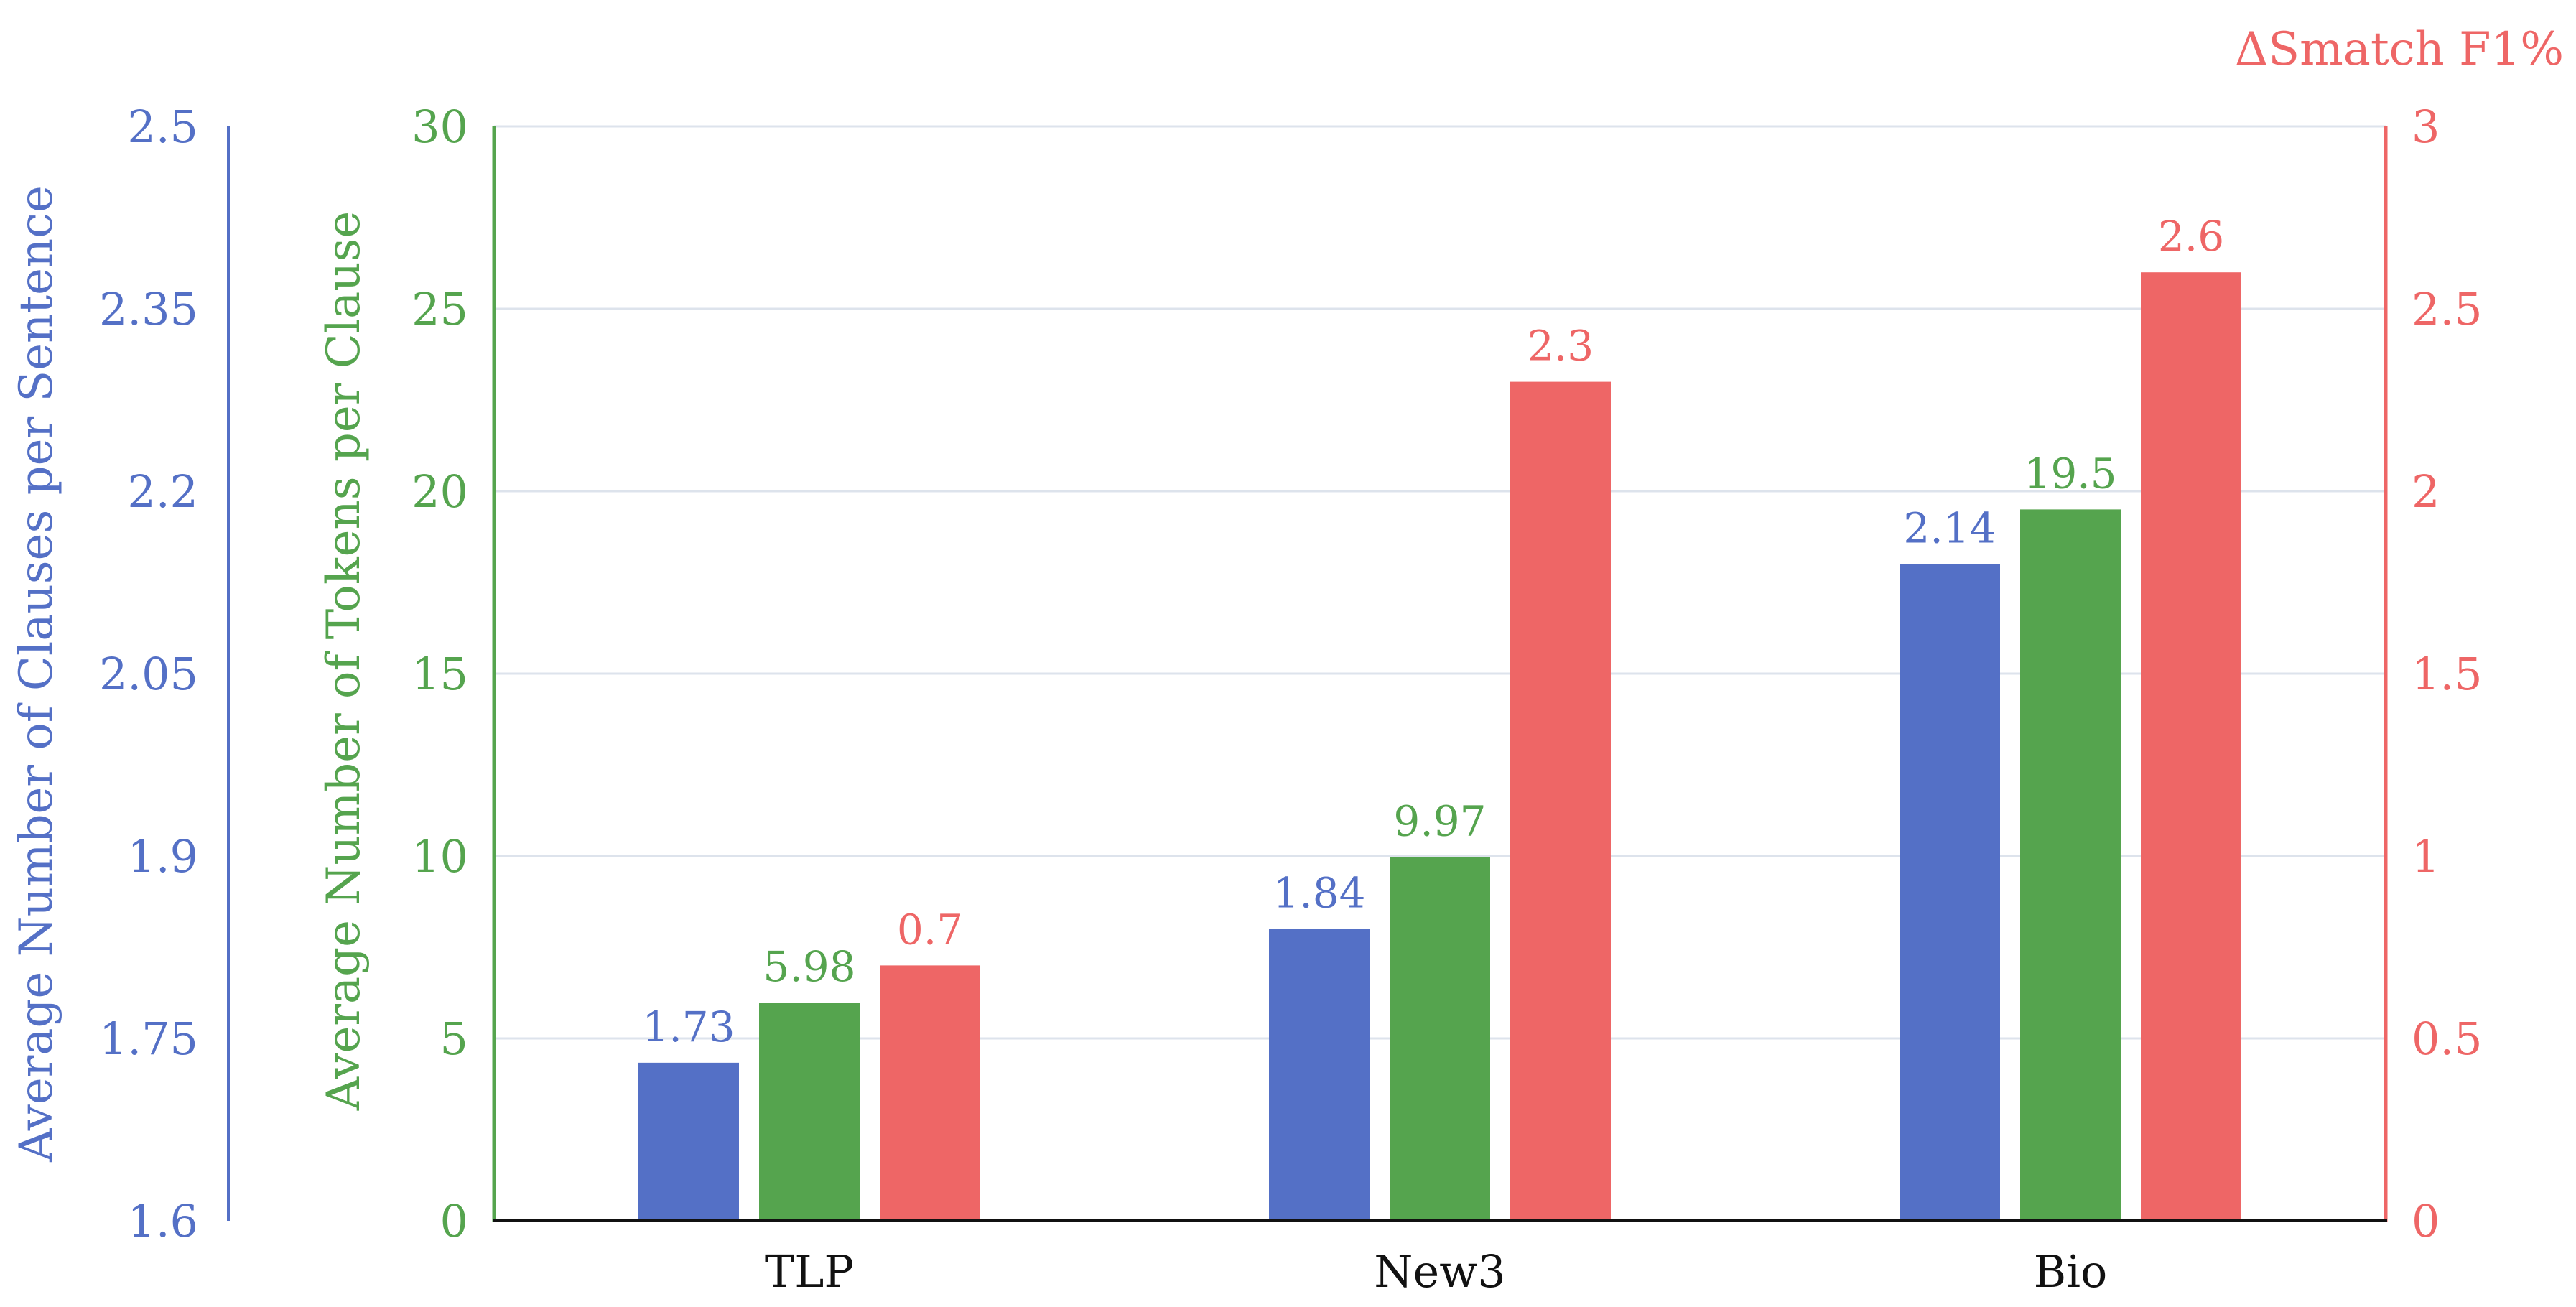  I want to click on outer-left-axis-ticks: 1.6 1.75 1.9 2.05 2.2 2.35 2.5, so click(148, 674).